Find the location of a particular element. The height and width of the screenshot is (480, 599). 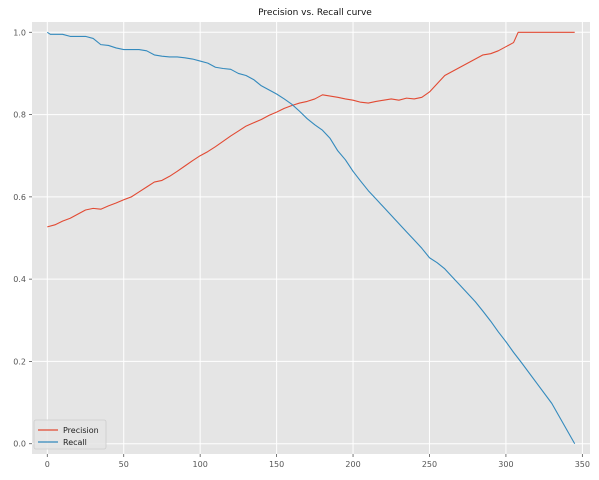

y-tick-label: 1.0 is located at coordinates (19, 32).